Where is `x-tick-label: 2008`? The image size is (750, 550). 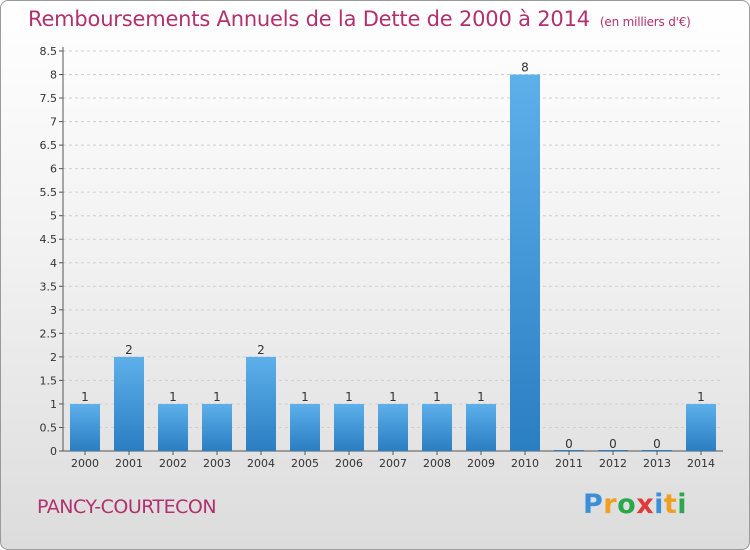
x-tick-label: 2008 is located at coordinates (437, 463).